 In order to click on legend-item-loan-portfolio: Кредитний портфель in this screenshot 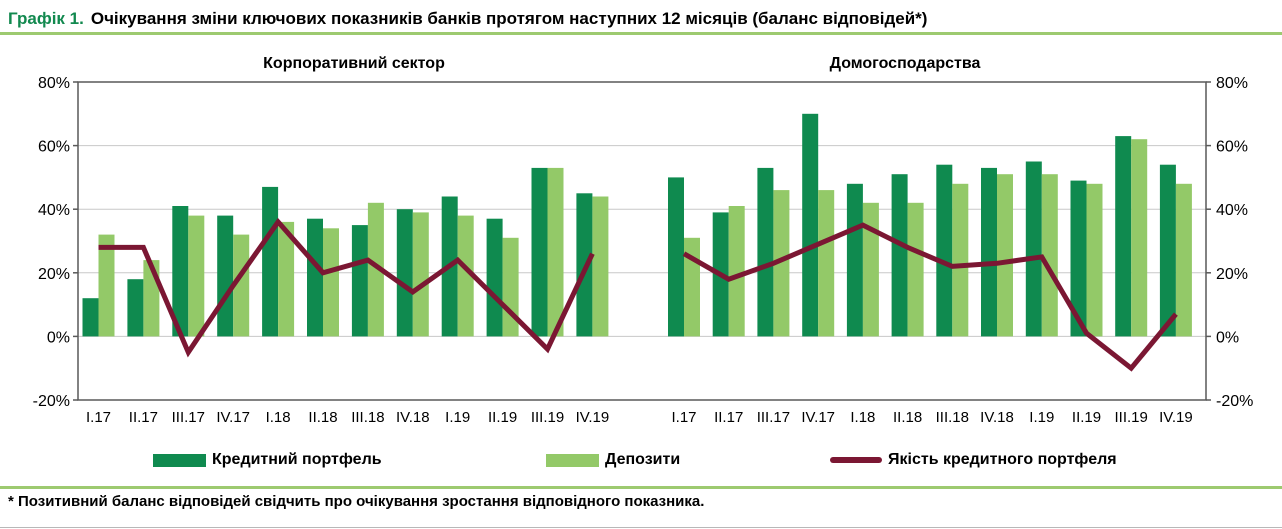, I will do `click(267, 460)`.